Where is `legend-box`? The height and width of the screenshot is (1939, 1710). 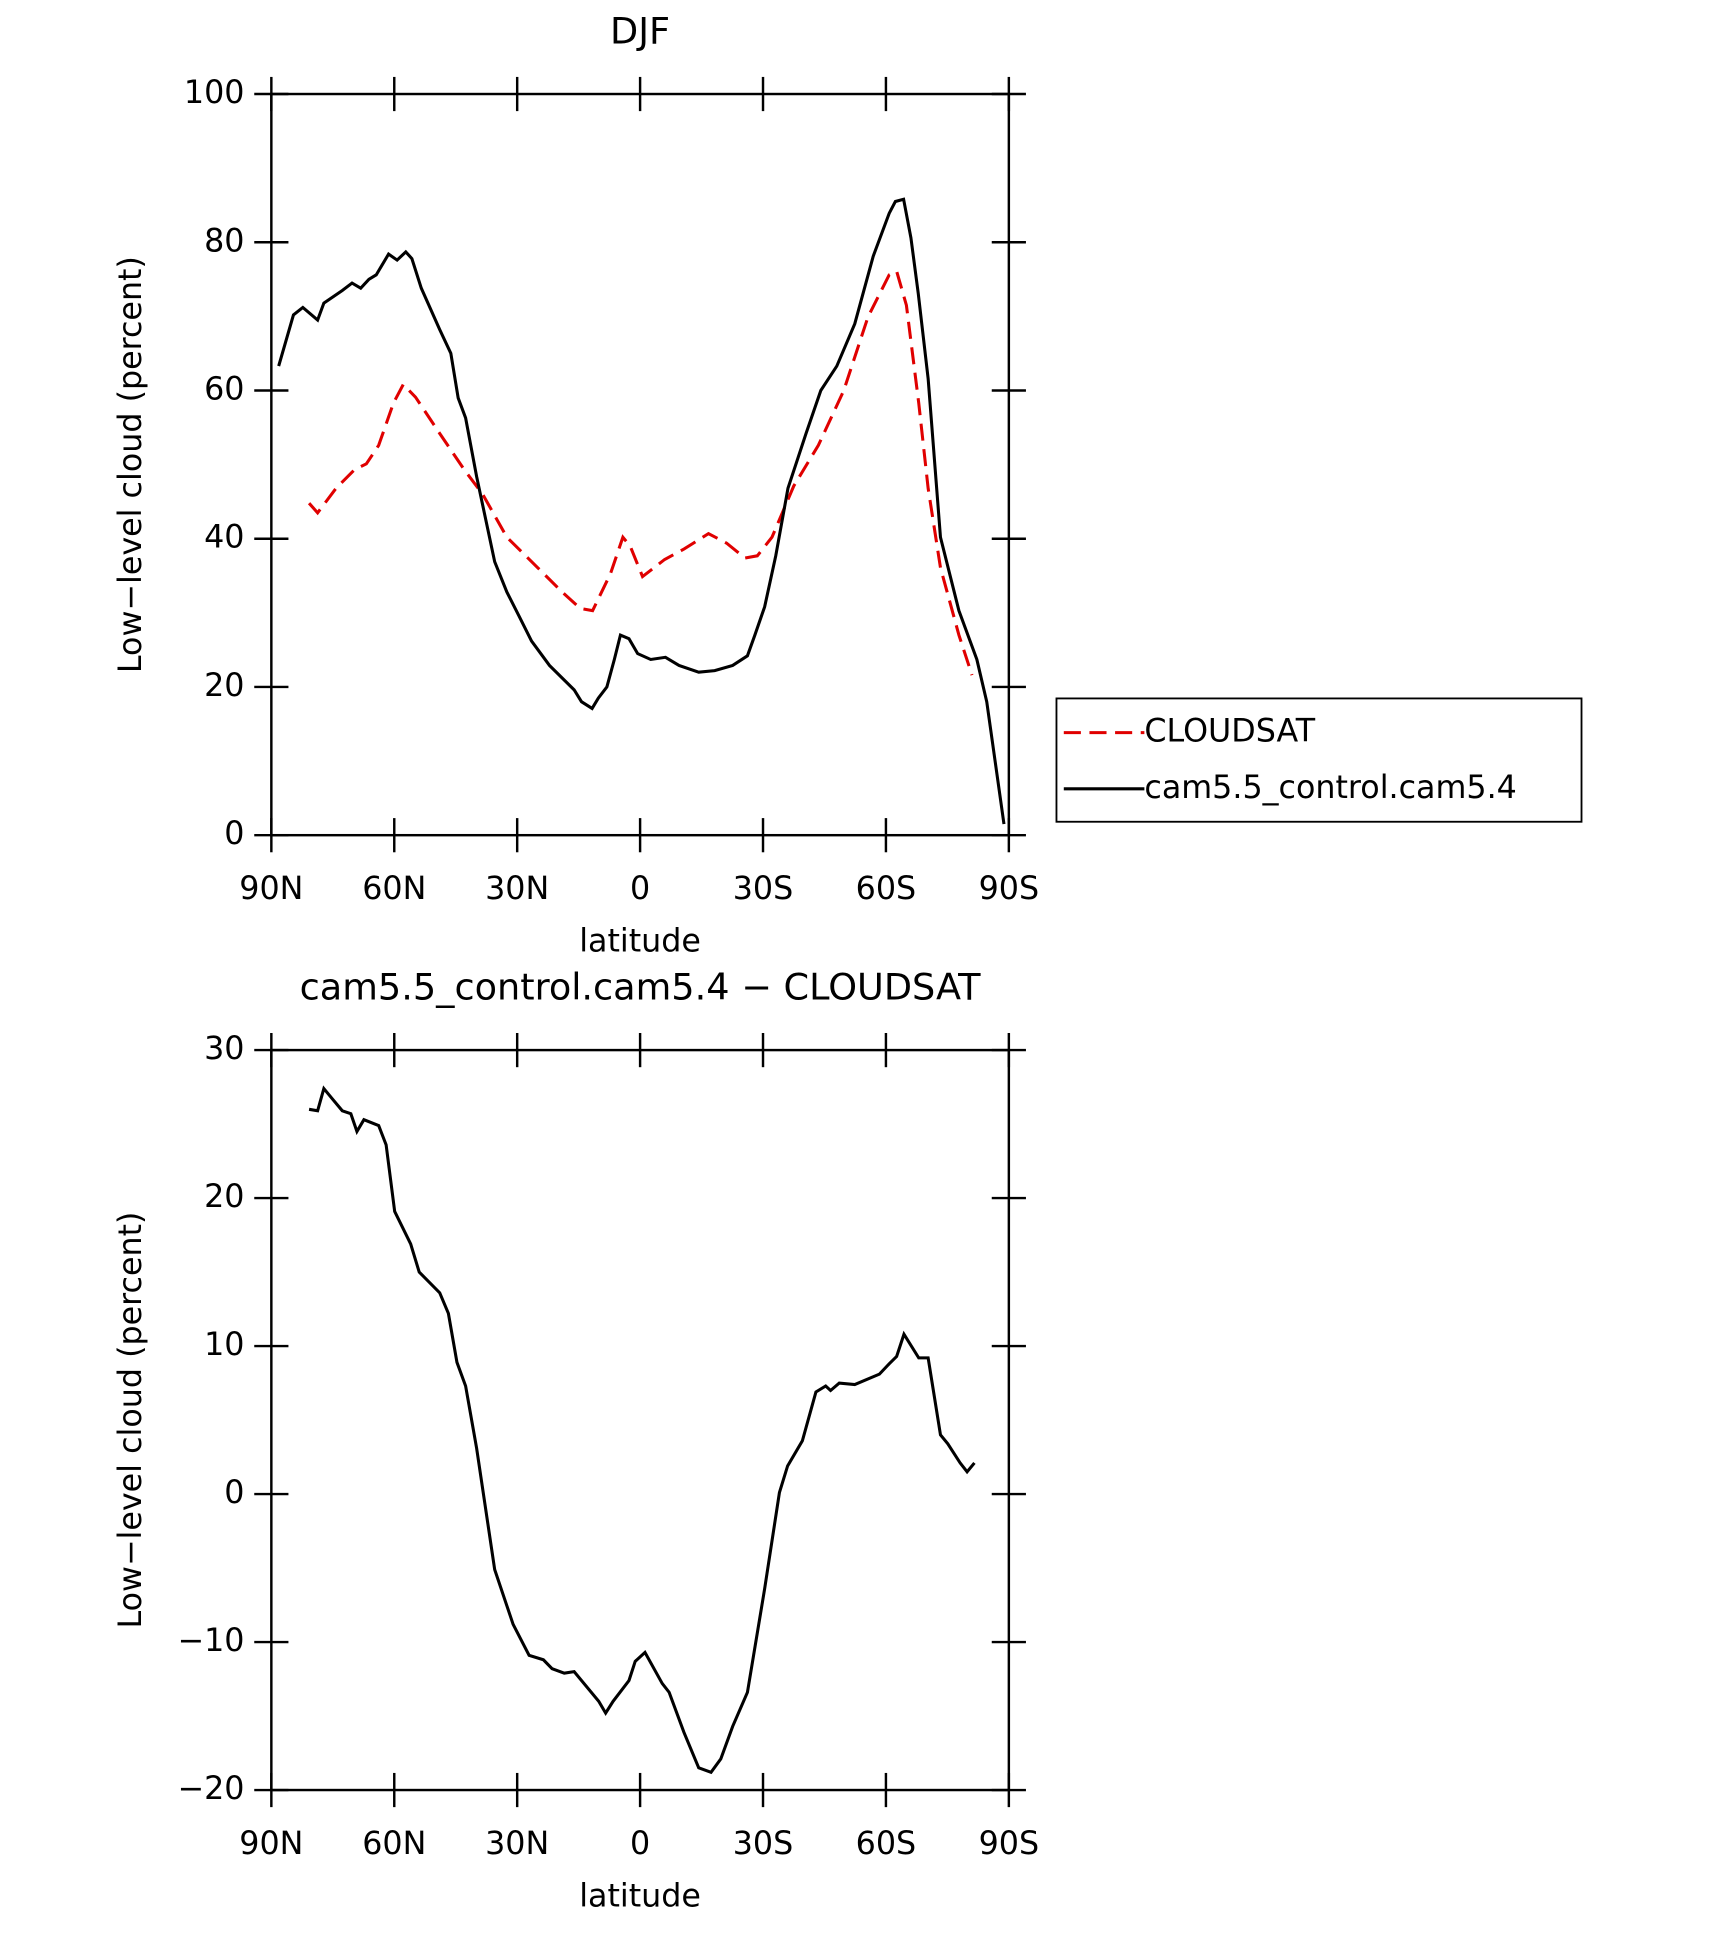
legend-box is located at coordinates (1319, 760).